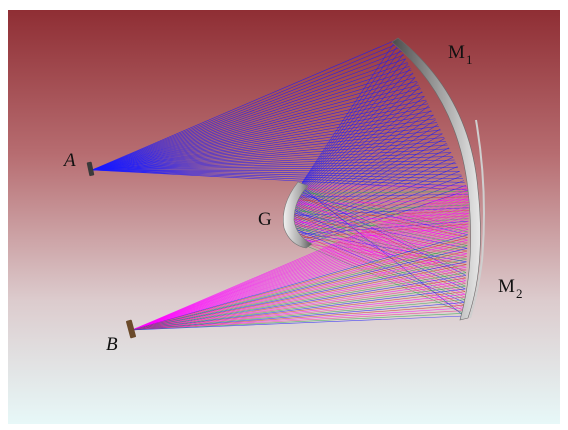 The height and width of the screenshot is (430, 568). I want to click on label-m2-subscript: 2, so click(519, 293).